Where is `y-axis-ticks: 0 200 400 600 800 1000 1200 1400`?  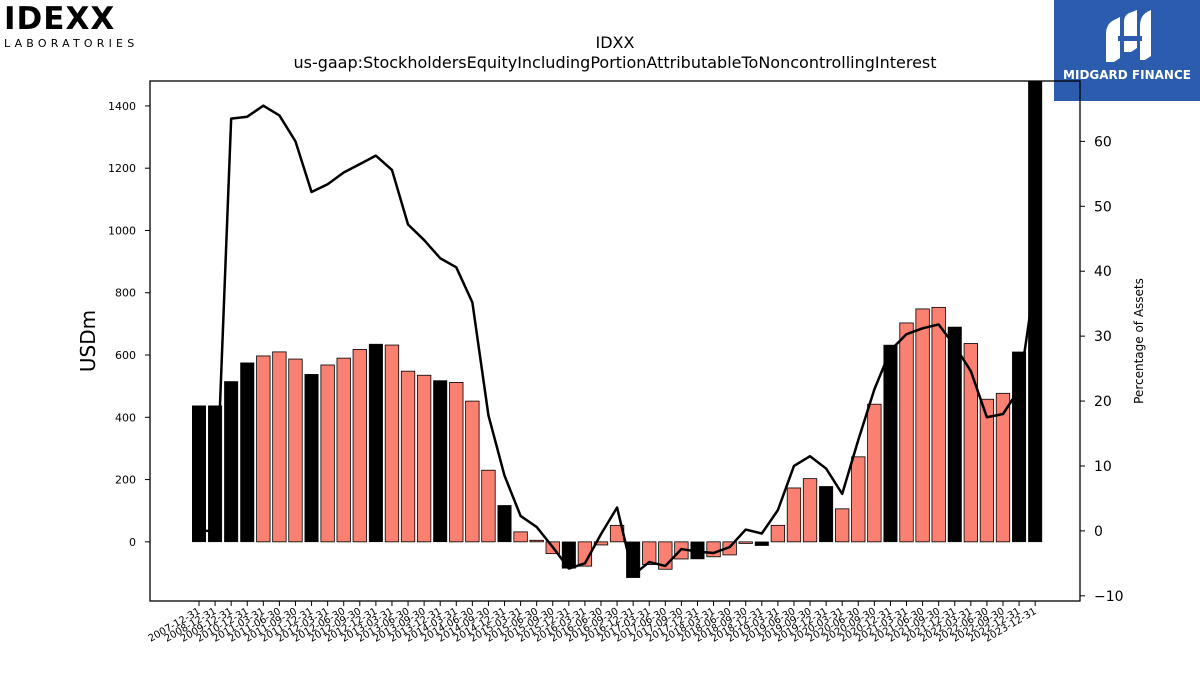 y-axis-ticks: 0 200 400 600 800 1000 1200 1400 is located at coordinates (129, 324).